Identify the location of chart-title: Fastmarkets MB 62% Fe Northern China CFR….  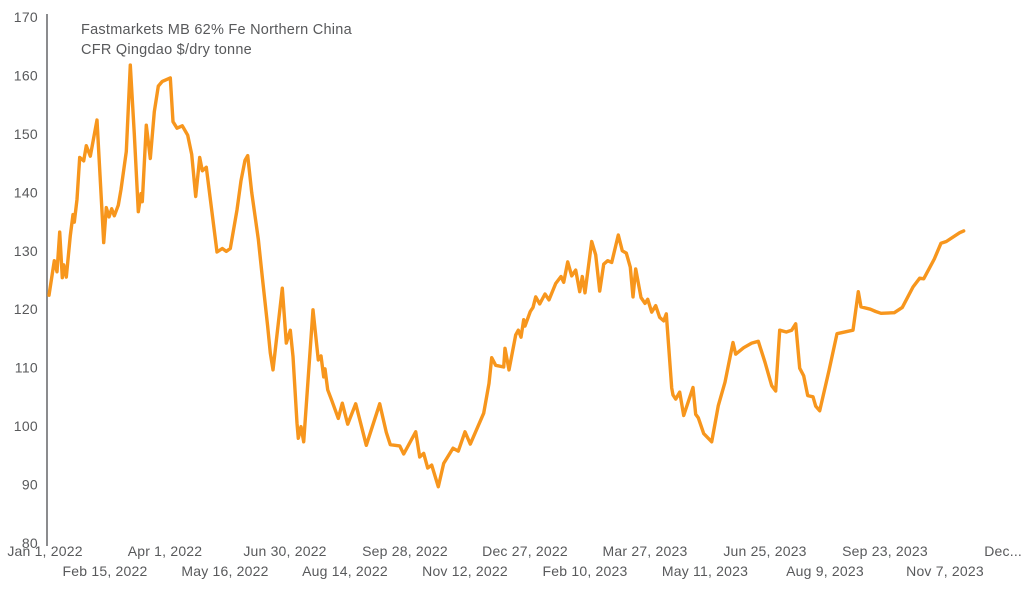
(216, 40).